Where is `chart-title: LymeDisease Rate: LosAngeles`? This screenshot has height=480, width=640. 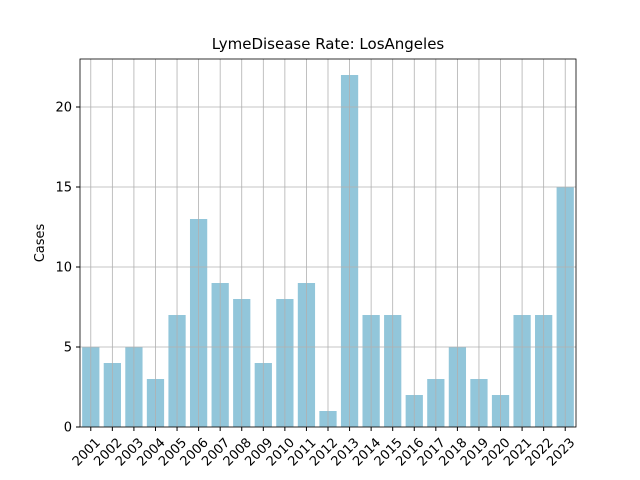 chart-title: LymeDisease Rate: LosAngeles is located at coordinates (328, 44).